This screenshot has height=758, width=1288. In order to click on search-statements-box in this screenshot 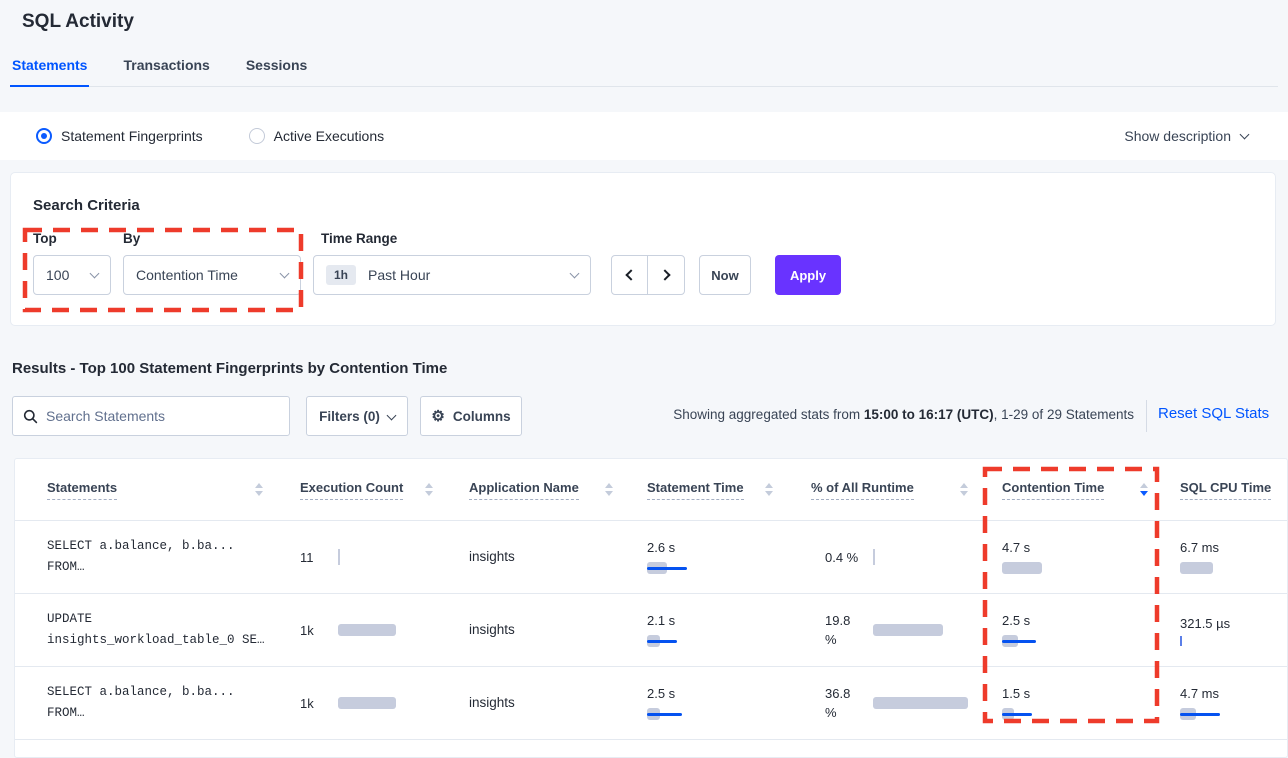, I will do `click(151, 416)`.